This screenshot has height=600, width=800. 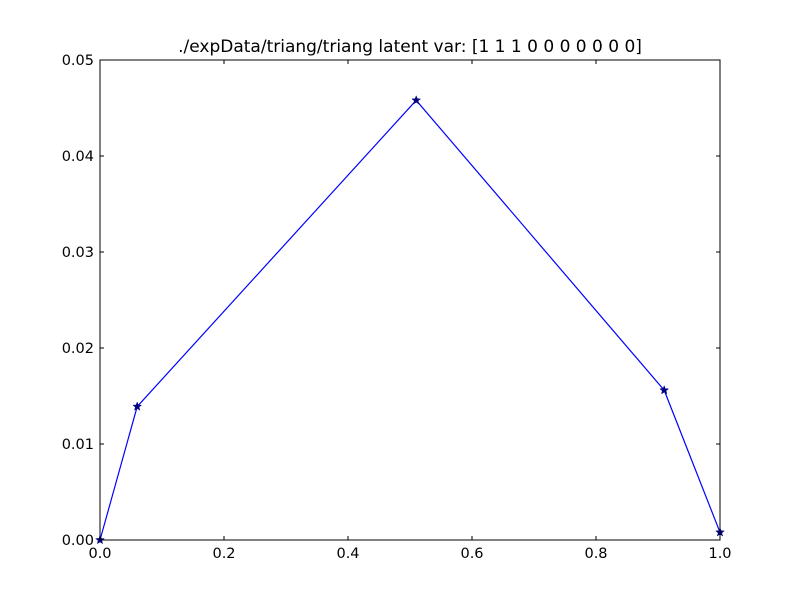 I want to click on y-tick-label: 0.03, so click(x=78, y=253).